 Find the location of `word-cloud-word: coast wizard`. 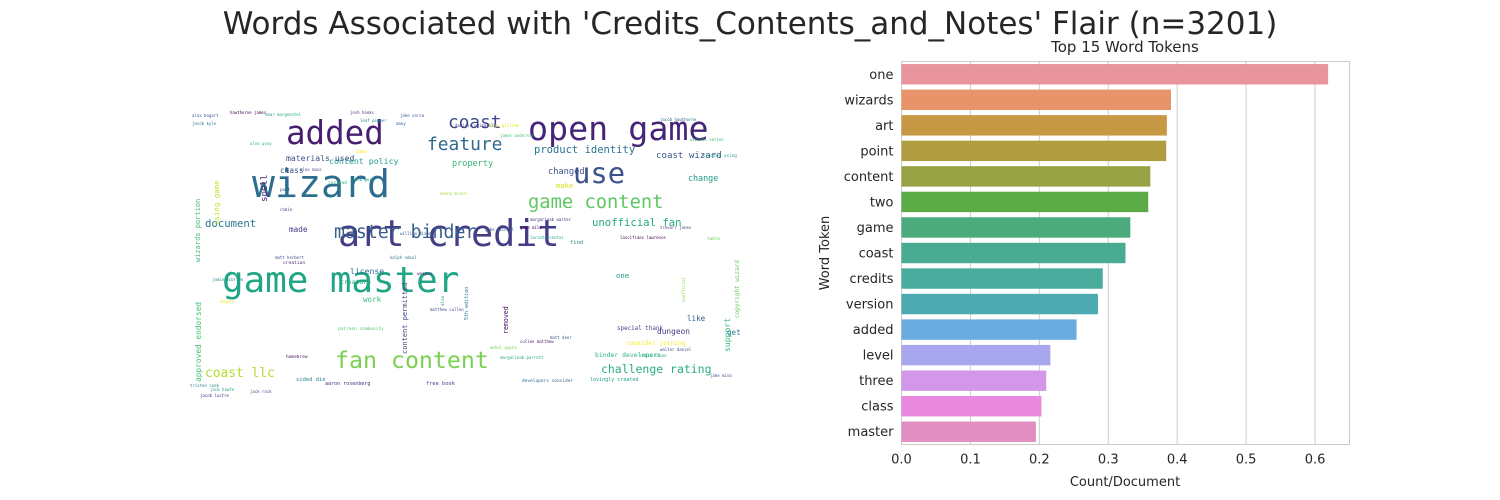

word-cloud-word: coast wizard is located at coordinates (689, 156).